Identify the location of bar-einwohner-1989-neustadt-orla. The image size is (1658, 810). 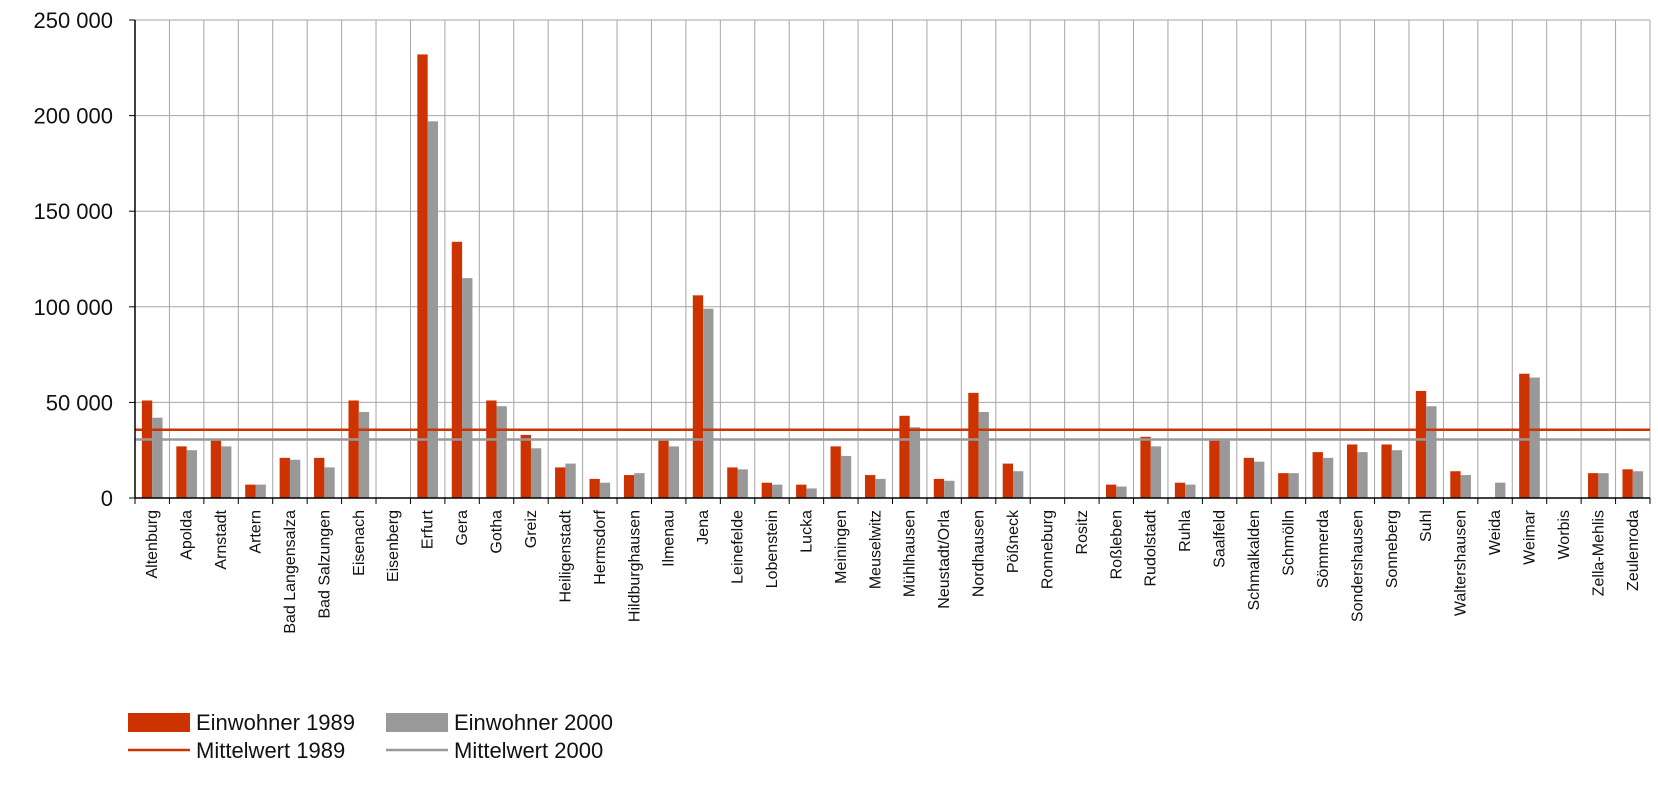
(939, 488).